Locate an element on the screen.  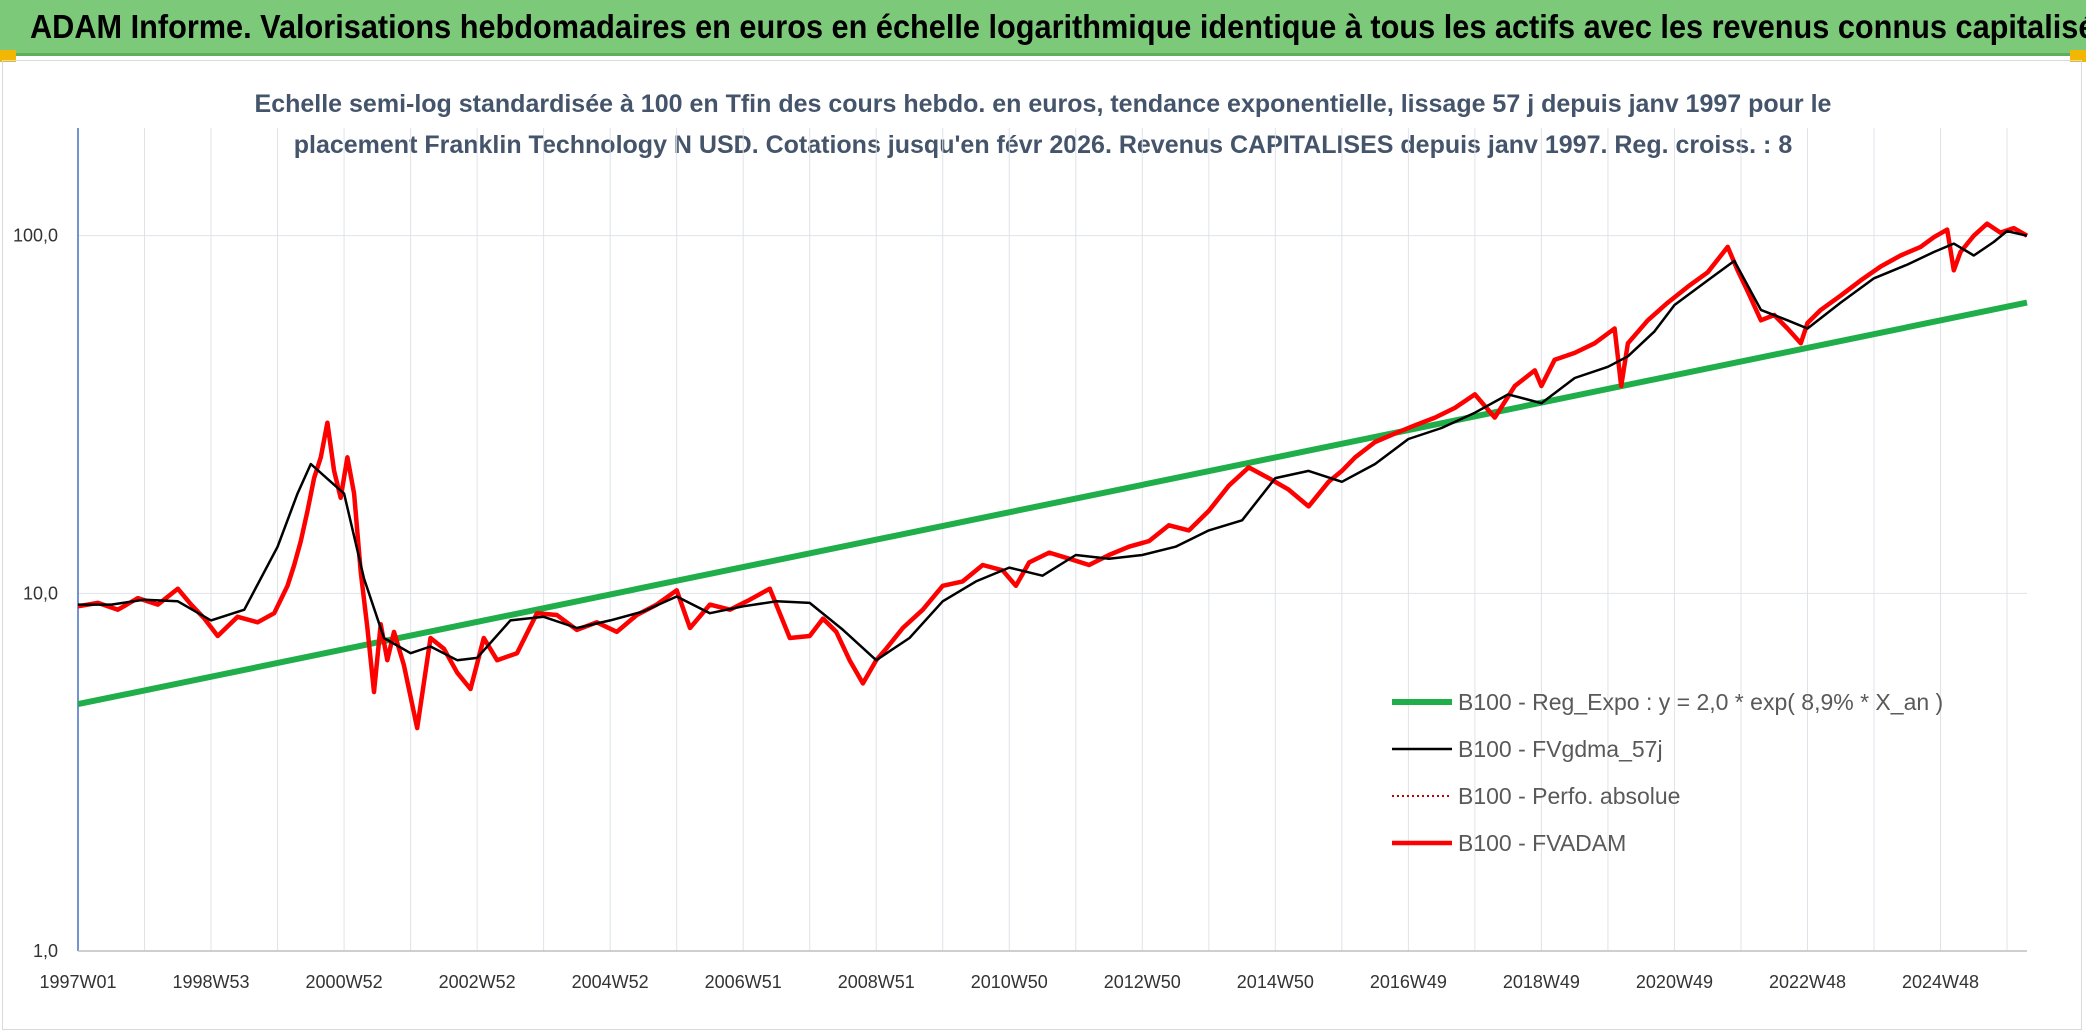
y-tick-label: 10,0 is located at coordinates (40, 593).